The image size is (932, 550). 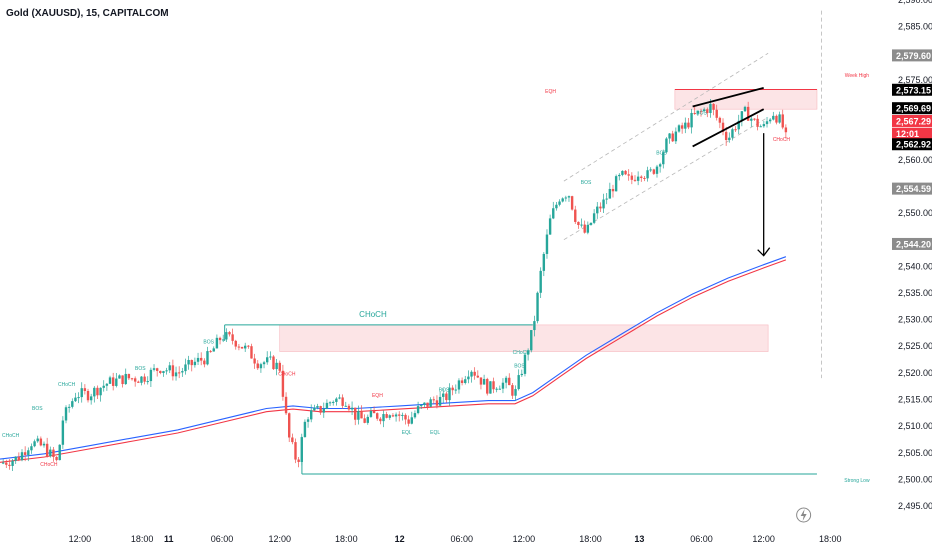 I want to click on strong-low-label: Strong Low, so click(x=857, y=481).